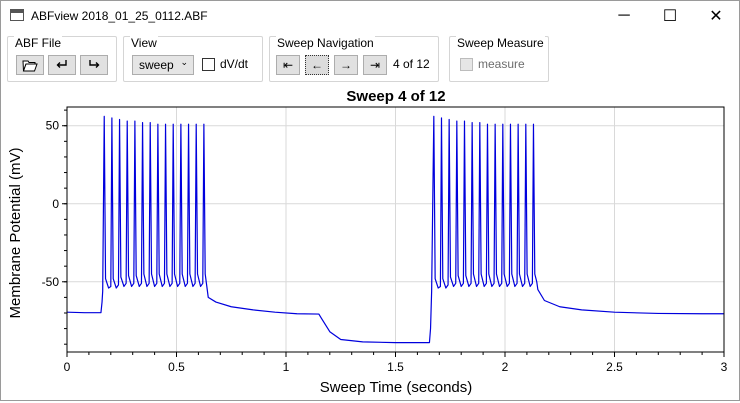 The width and height of the screenshot is (740, 403). What do you see at coordinates (38, 43) in the screenshot?
I see `abf-file-group-label: ABF File` at bounding box center [38, 43].